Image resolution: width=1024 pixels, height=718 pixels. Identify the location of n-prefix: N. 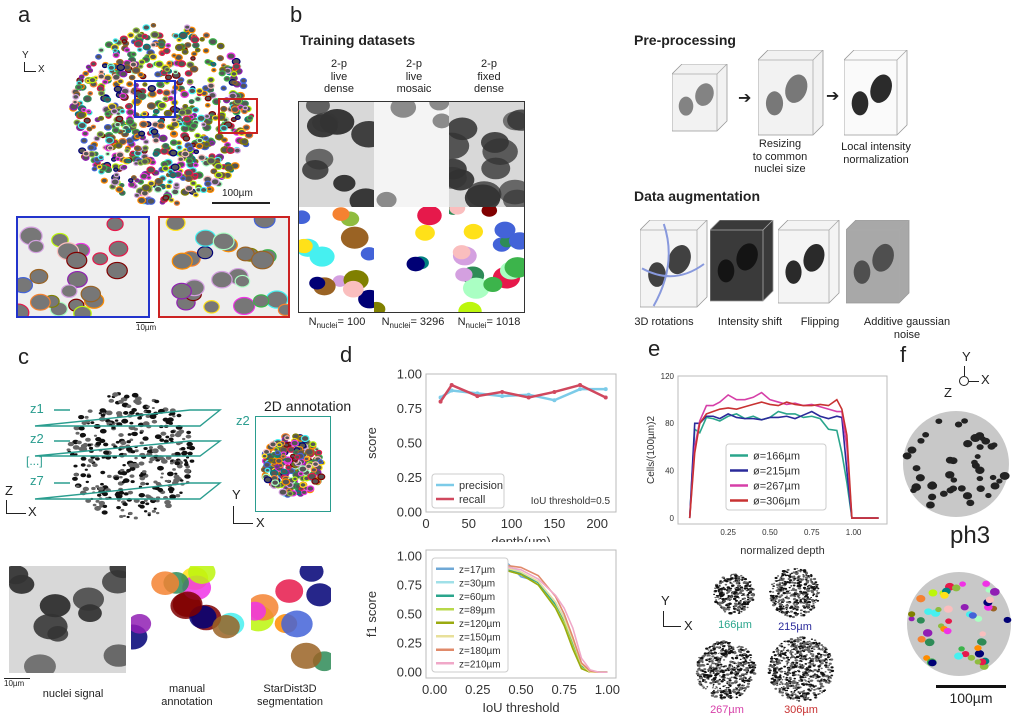
(312, 322).